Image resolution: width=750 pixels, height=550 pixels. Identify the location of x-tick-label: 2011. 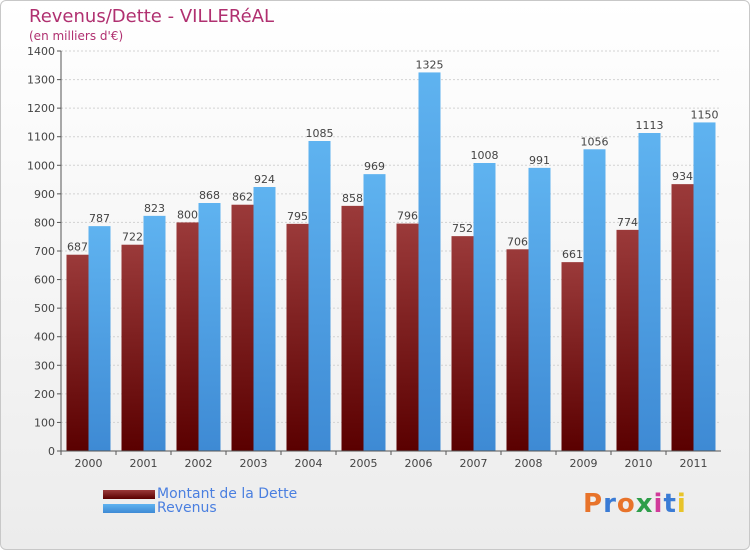
(694, 463).